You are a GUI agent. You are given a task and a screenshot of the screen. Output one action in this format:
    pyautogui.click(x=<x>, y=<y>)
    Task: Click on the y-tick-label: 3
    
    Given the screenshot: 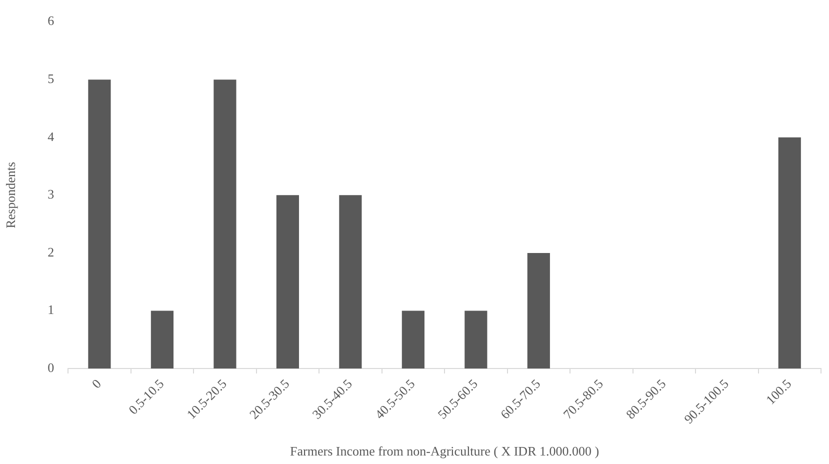 What is the action you would take?
    pyautogui.click(x=51, y=194)
    